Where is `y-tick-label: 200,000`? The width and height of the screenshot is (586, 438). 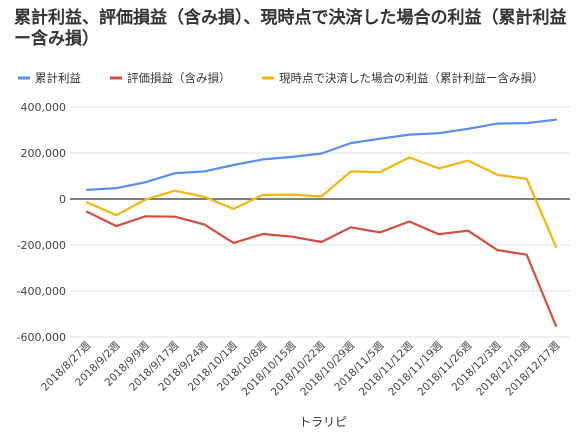
y-tick-label: 200,000 is located at coordinates (44, 153).